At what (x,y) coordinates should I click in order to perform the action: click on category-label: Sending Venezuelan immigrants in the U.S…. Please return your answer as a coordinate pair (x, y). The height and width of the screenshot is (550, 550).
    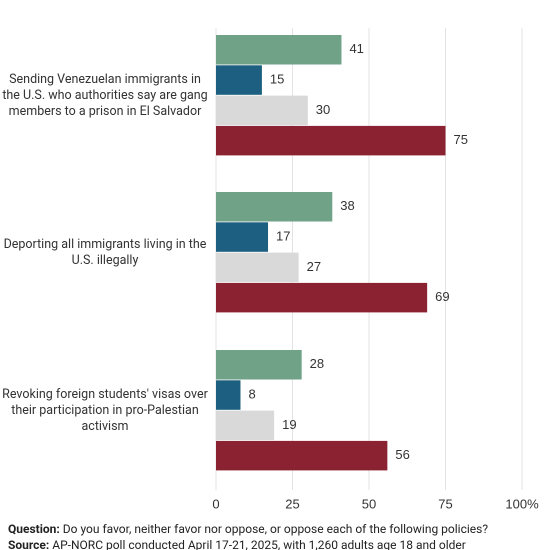
    Looking at the image, I should click on (105, 95).